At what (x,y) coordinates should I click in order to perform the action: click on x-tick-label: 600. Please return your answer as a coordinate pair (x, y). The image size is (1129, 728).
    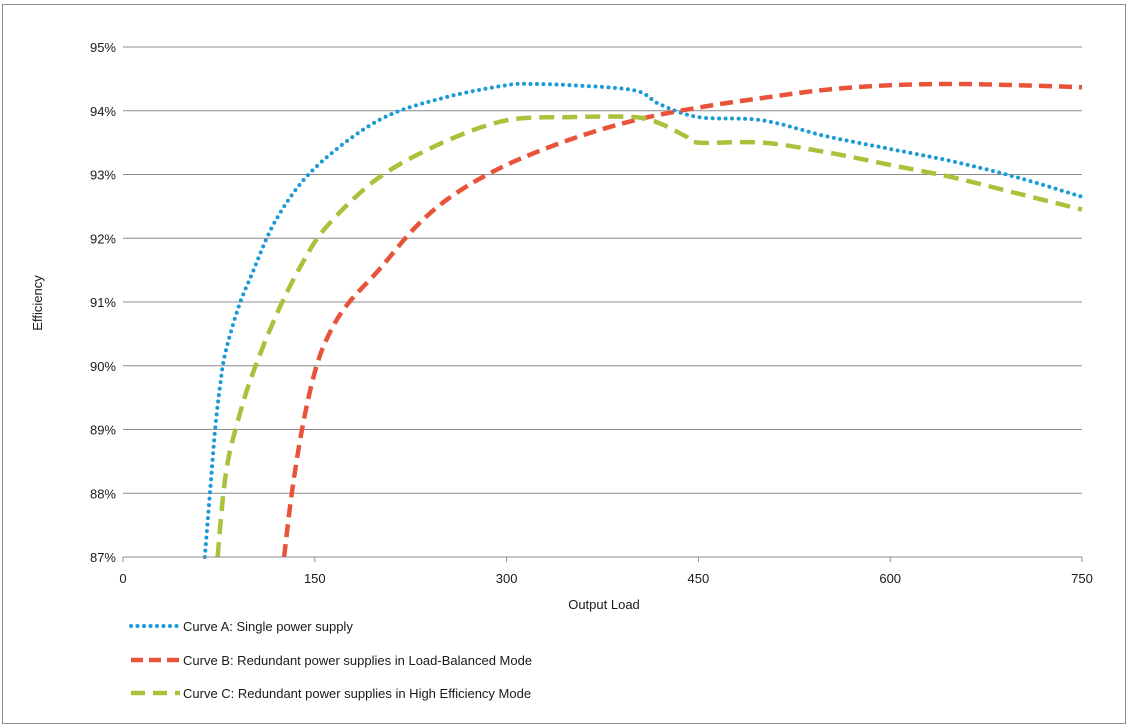
    Looking at the image, I should click on (890, 578).